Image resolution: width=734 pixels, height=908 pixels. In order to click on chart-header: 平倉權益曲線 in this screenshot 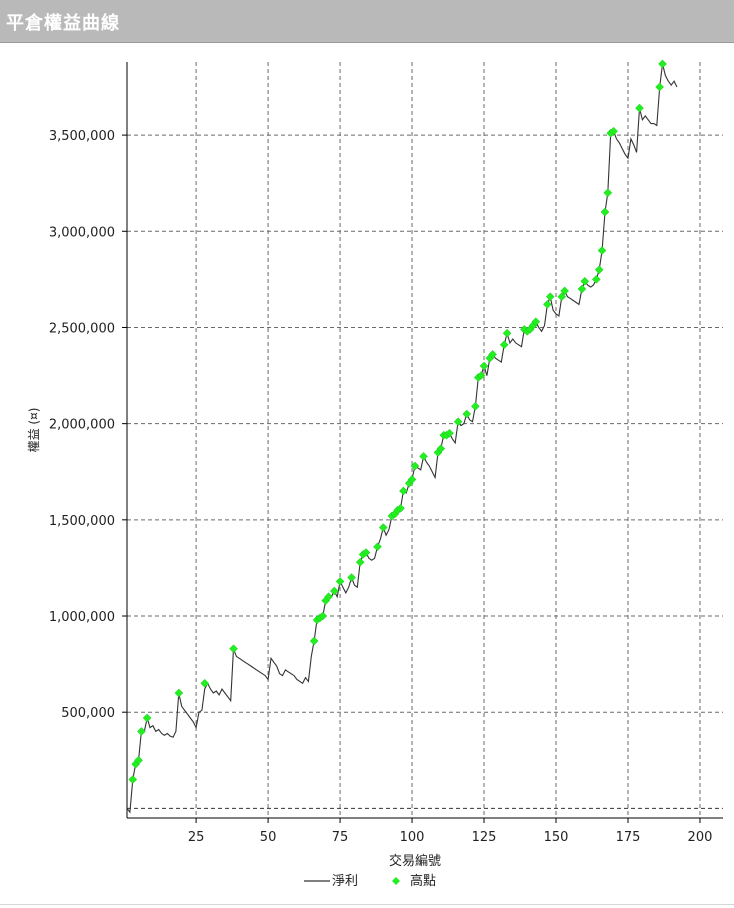, I will do `click(367, 21)`.